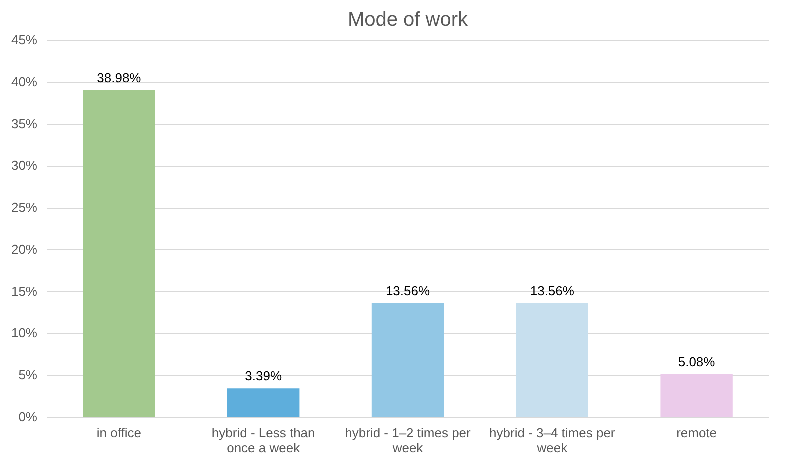 Image resolution: width=789 pixels, height=463 pixels. Describe the element at coordinates (264, 441) in the screenshot. I see `x-tick-label: hybrid - Less than once a week` at that location.